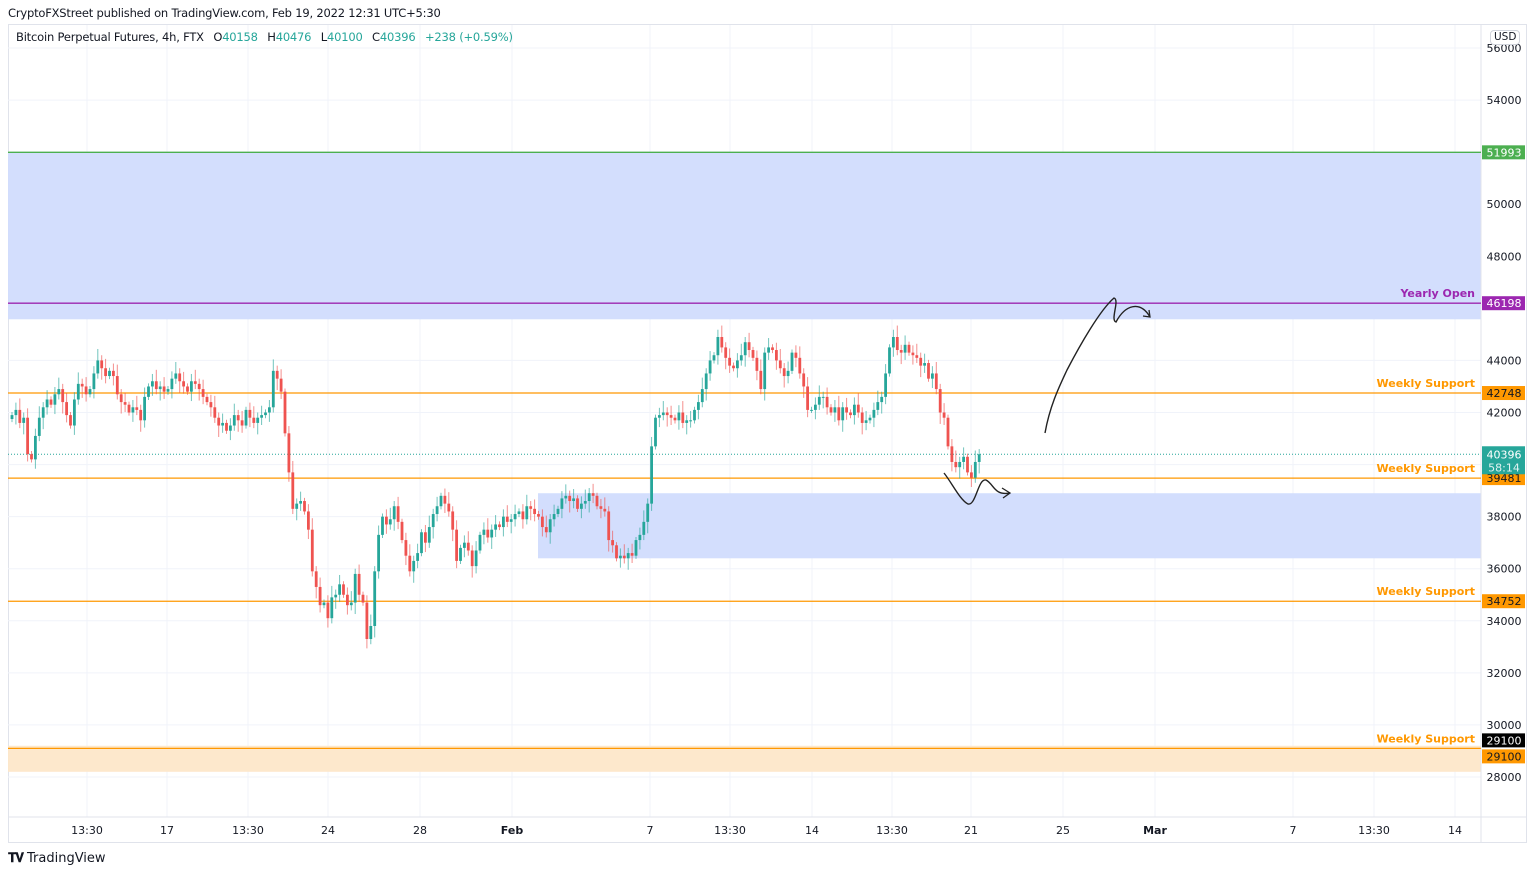  I want to click on tradingview-logo: 𝐓𝐕 TradingView, so click(57, 858).